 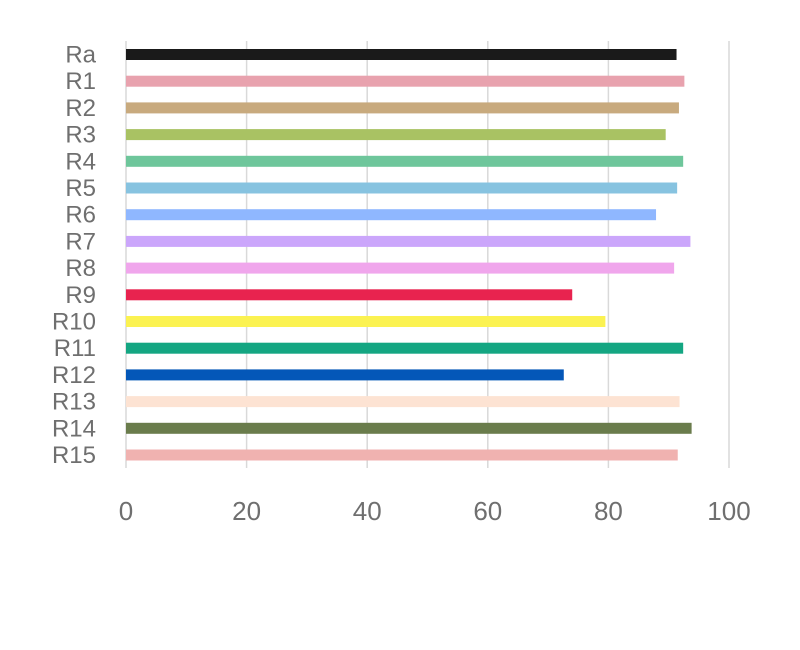 What do you see at coordinates (80, 268) in the screenshot?
I see `category-label-r8: R8` at bounding box center [80, 268].